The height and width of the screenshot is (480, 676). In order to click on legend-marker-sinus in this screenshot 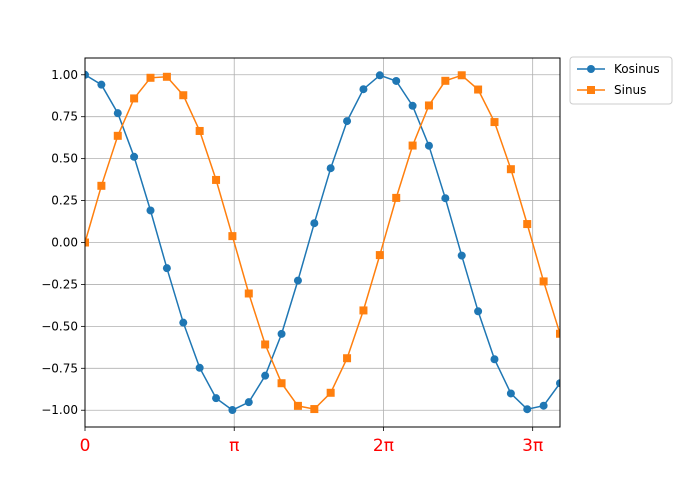, I will do `click(591, 90)`.